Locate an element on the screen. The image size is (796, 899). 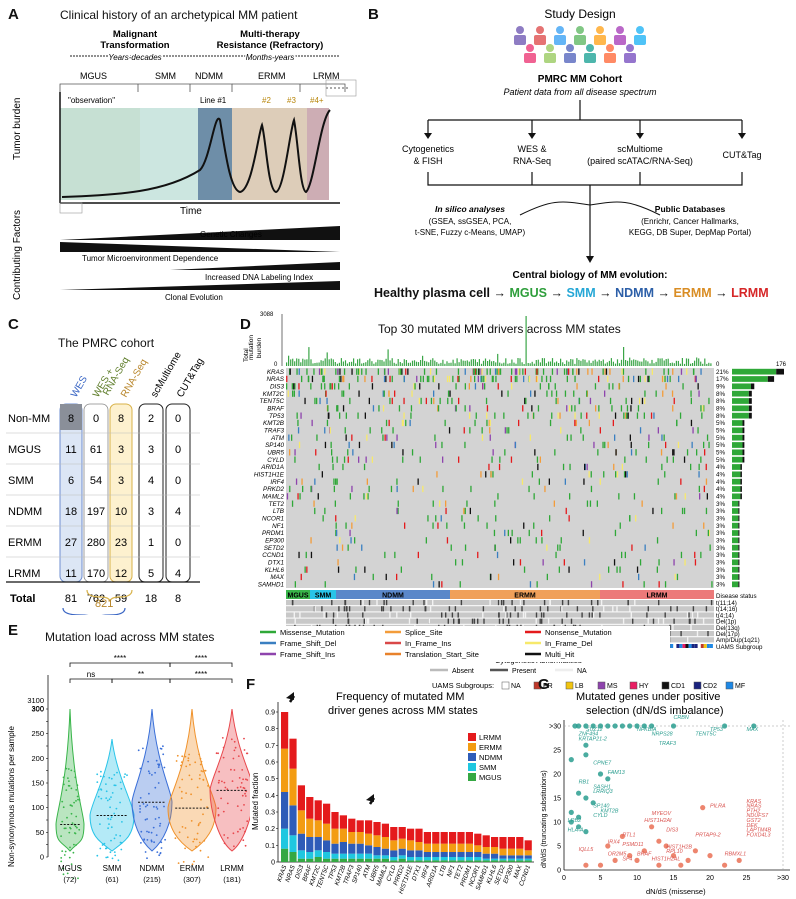
table-cell: 3 is located at coordinates (121, 450).